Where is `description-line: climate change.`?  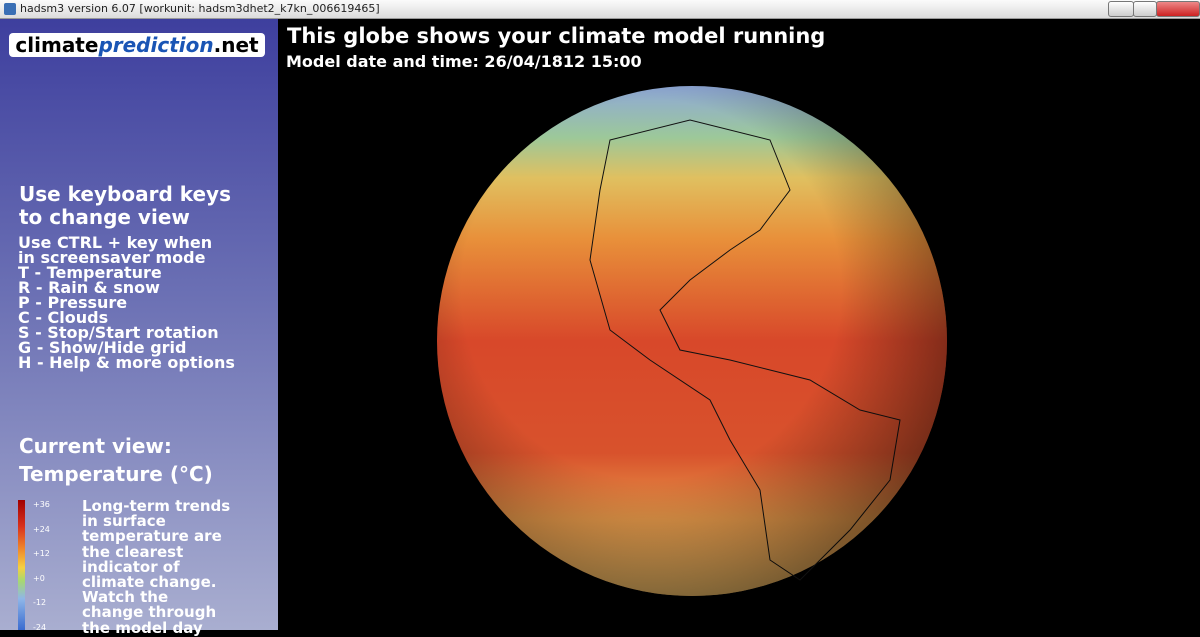 description-line: climate change. is located at coordinates (149, 582).